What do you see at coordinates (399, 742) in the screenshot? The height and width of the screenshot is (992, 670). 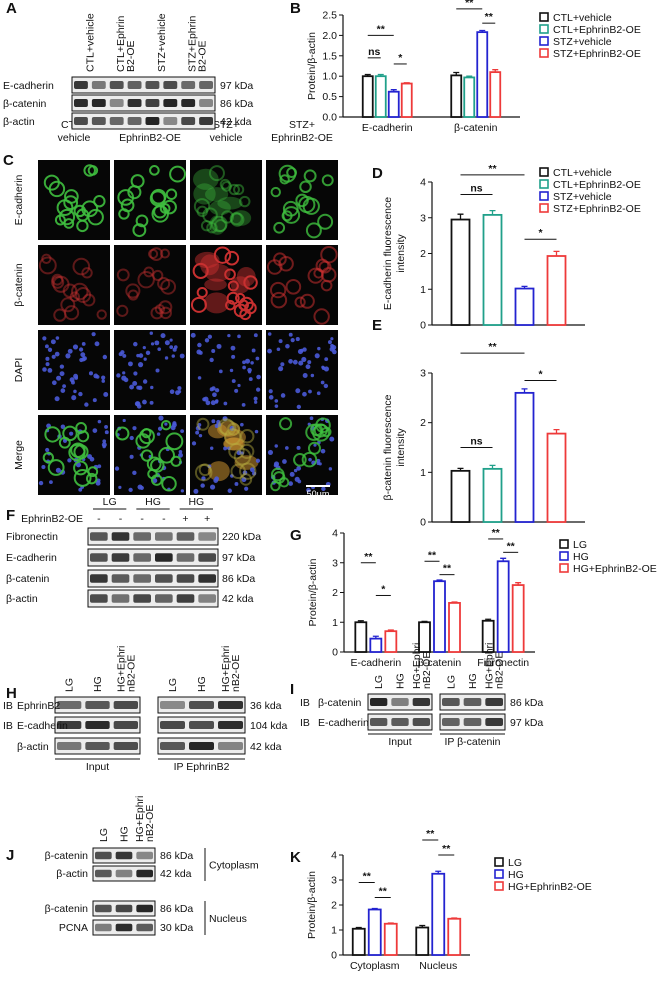 I see `blot-group-label: Input` at bounding box center [399, 742].